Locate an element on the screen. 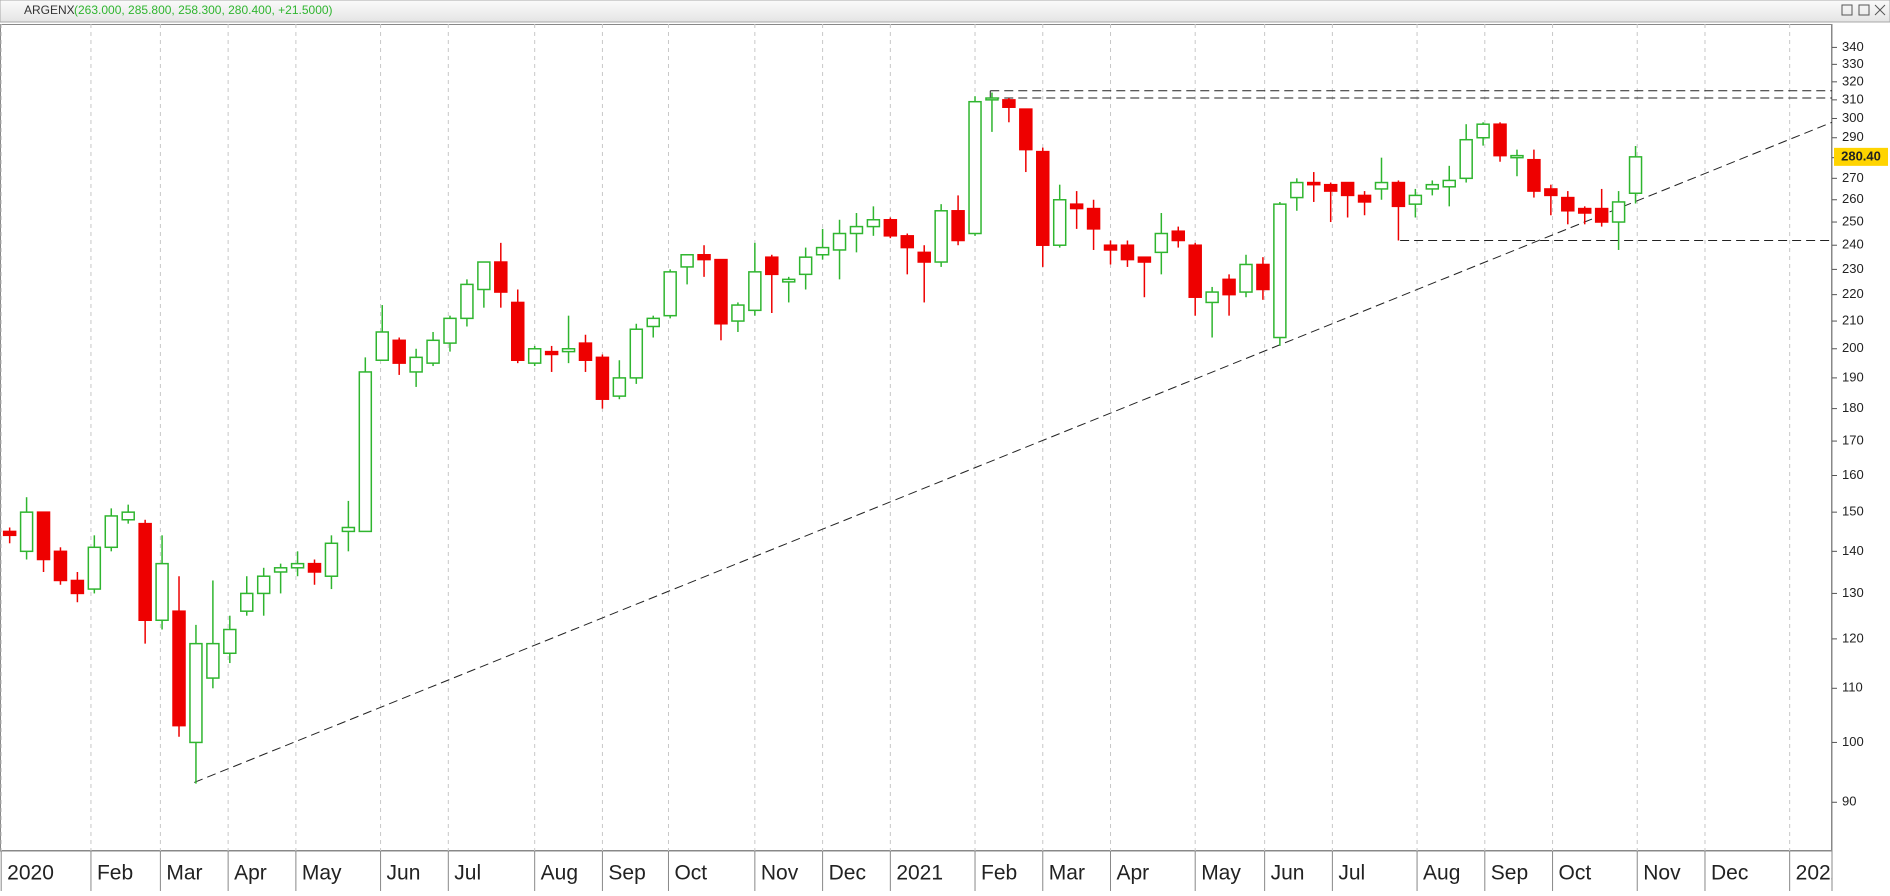  window-buttons is located at coordinates (1863, 10).